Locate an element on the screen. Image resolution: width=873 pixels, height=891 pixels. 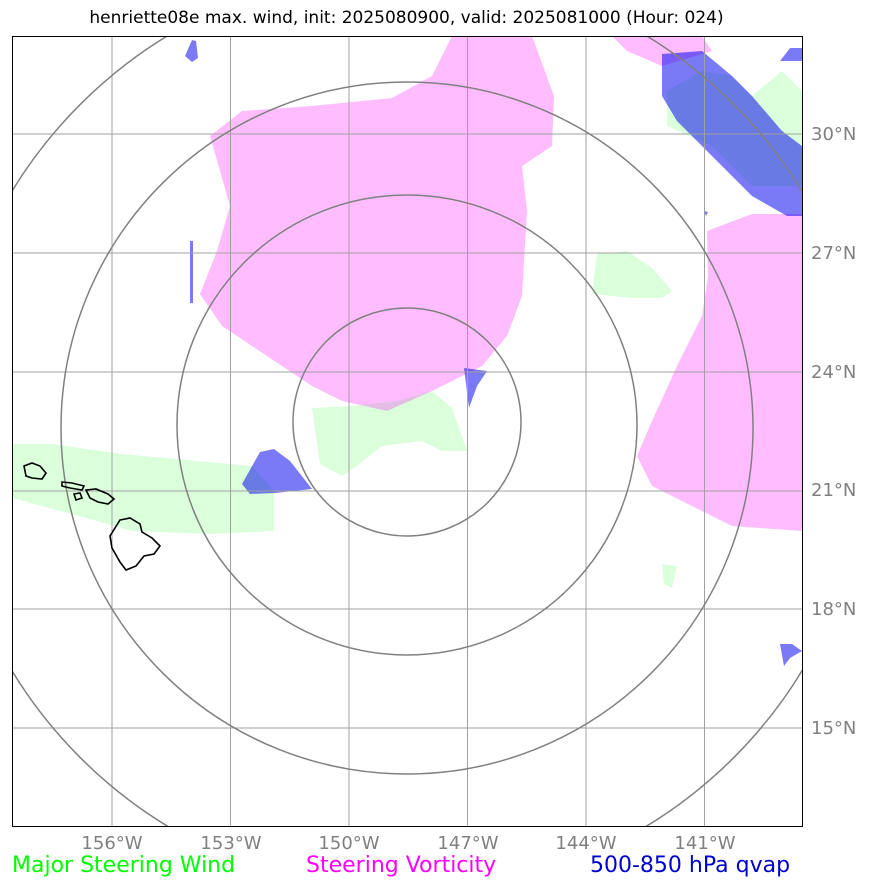
lon-label-153w: 153°W is located at coordinates (231, 843).